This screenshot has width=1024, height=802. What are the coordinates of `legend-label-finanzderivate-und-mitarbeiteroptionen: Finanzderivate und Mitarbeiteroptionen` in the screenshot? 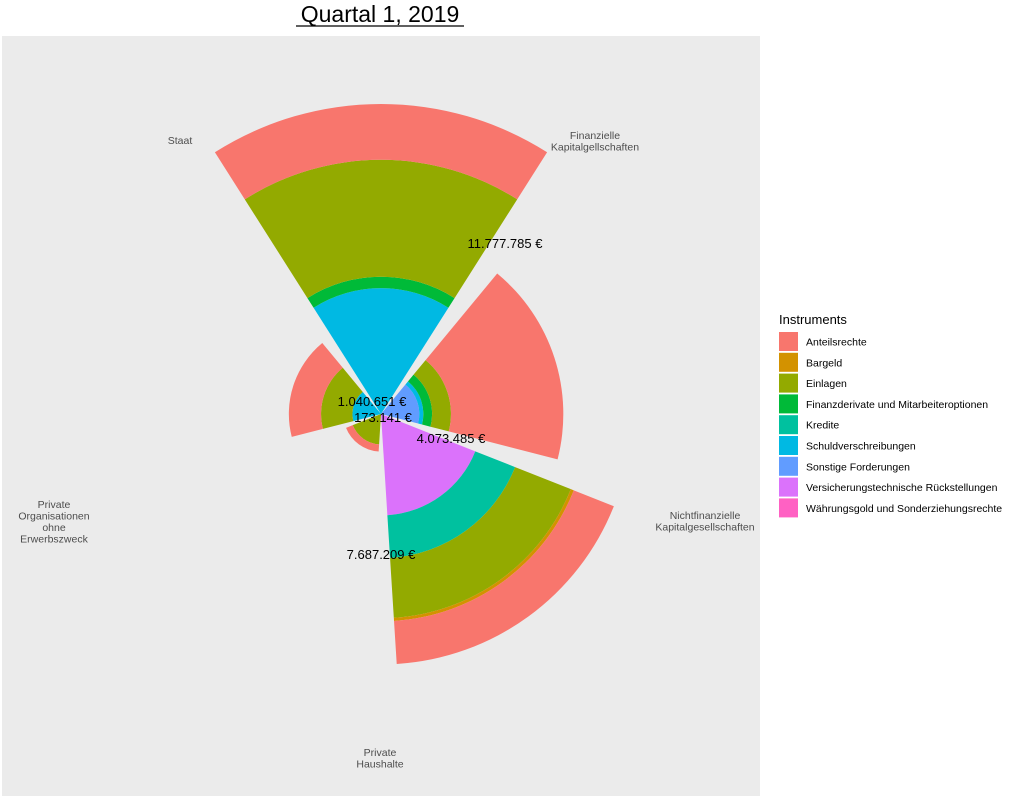 It's located at (897, 405).